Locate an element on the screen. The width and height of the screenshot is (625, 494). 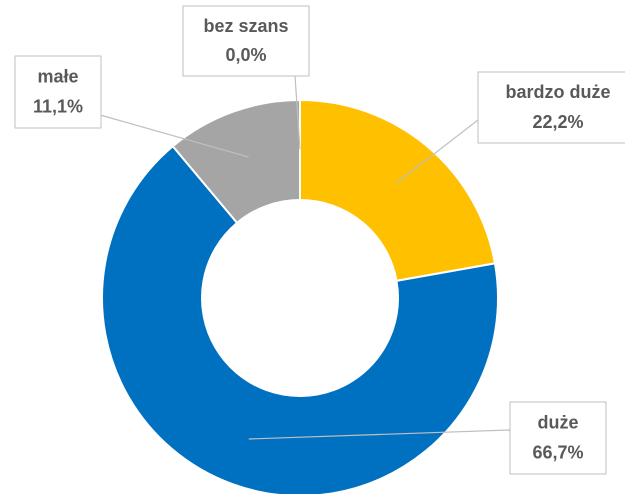
value-label: 22,2% is located at coordinates (557, 122).